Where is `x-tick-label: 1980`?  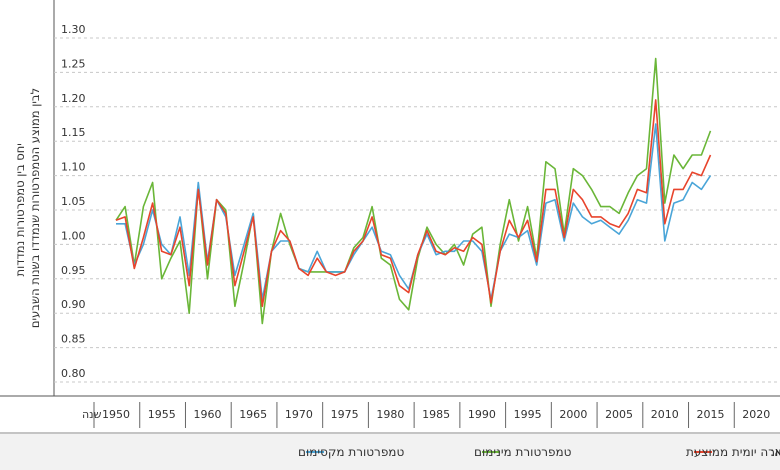 x-tick-label: 1980 is located at coordinates (390, 414).